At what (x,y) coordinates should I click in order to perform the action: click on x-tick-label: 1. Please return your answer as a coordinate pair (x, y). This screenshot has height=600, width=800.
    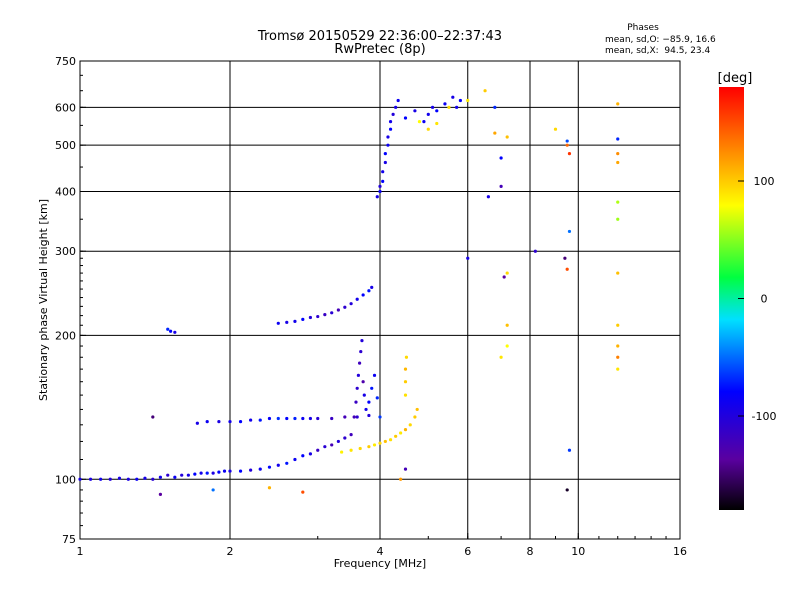
    Looking at the image, I should click on (80, 551).